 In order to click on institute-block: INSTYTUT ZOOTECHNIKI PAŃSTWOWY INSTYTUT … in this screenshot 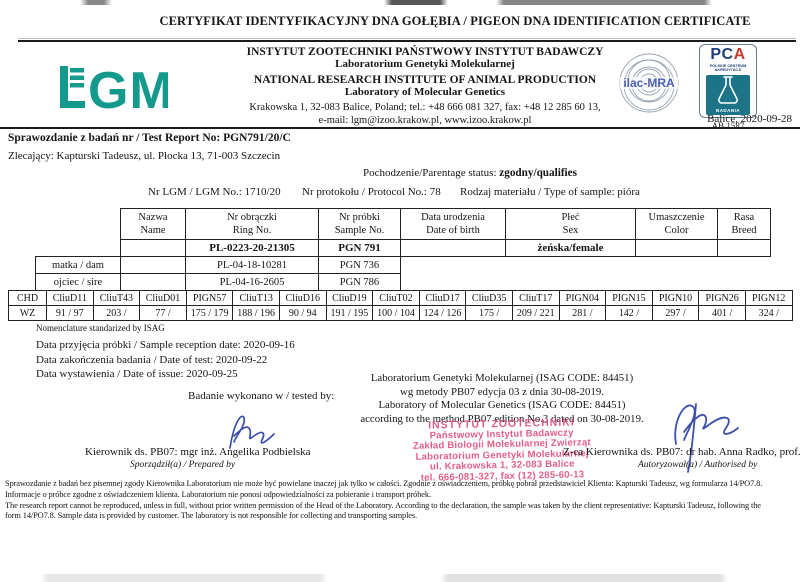, I will do `click(425, 86)`.